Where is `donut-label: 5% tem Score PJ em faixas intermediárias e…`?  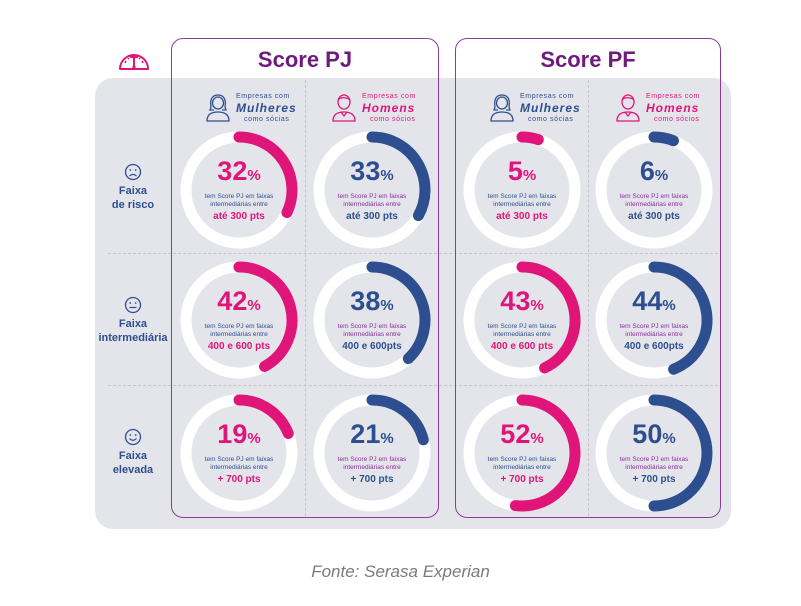 donut-label: 5% tem Score PJ em faixas intermediárias e… is located at coordinates (522, 189).